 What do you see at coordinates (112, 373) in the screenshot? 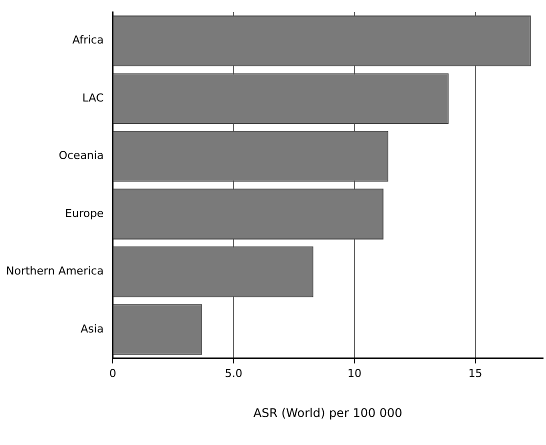
I see `x-tick-label: 0` at bounding box center [112, 373].